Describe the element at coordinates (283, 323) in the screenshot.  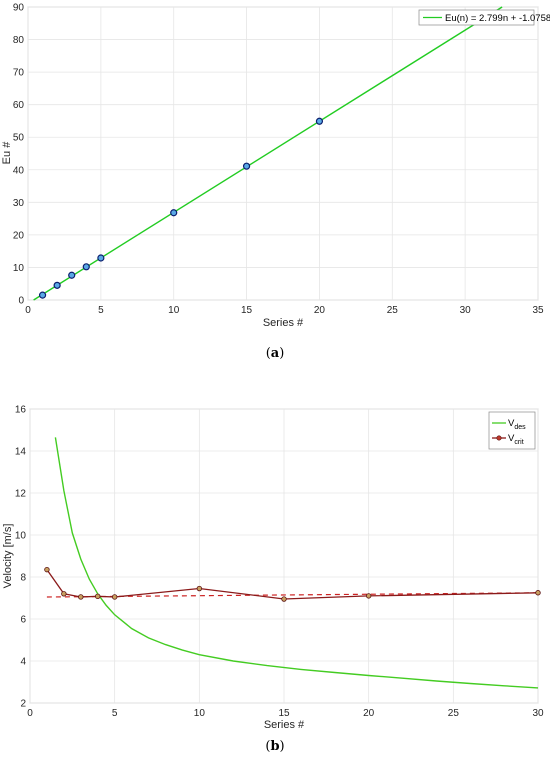
I see `panel-a-x-axis-label: Series #` at that location.